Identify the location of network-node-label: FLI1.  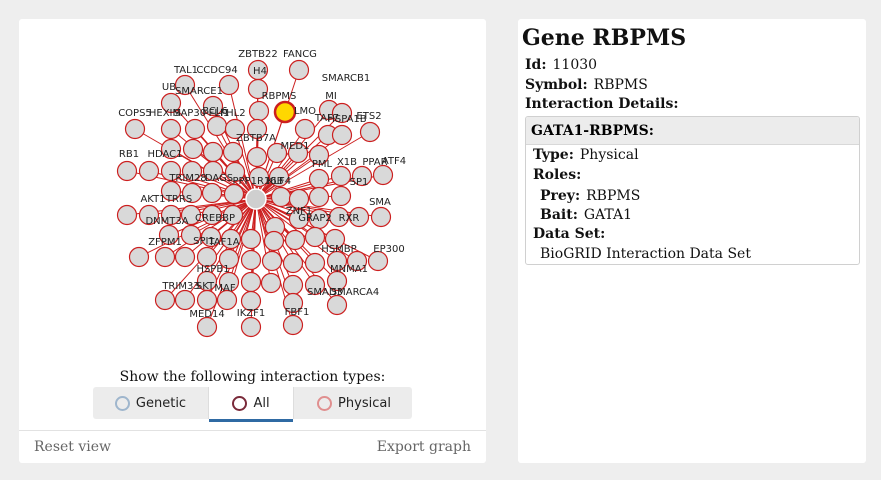
(219, 113).